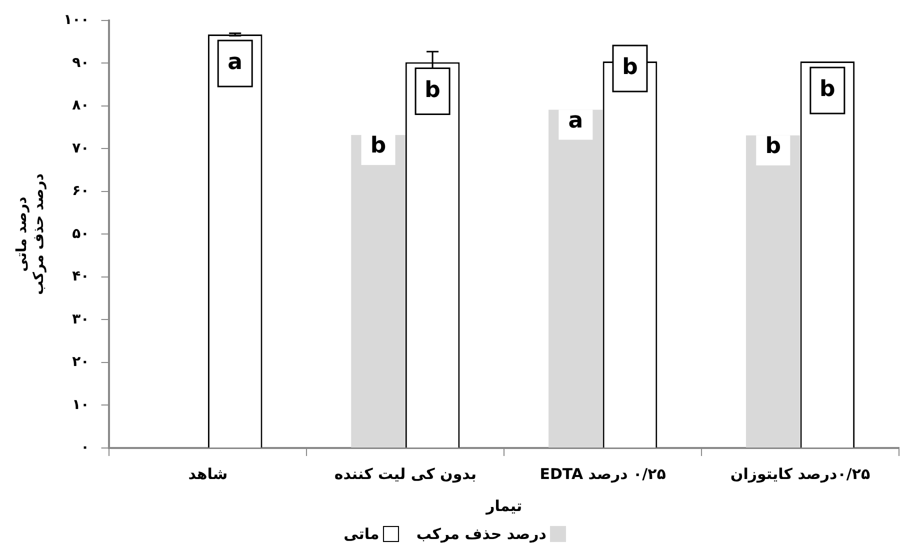 The width and height of the screenshot is (909, 548). I want to click on y-tick-label: ۲۰, so click(81, 362).